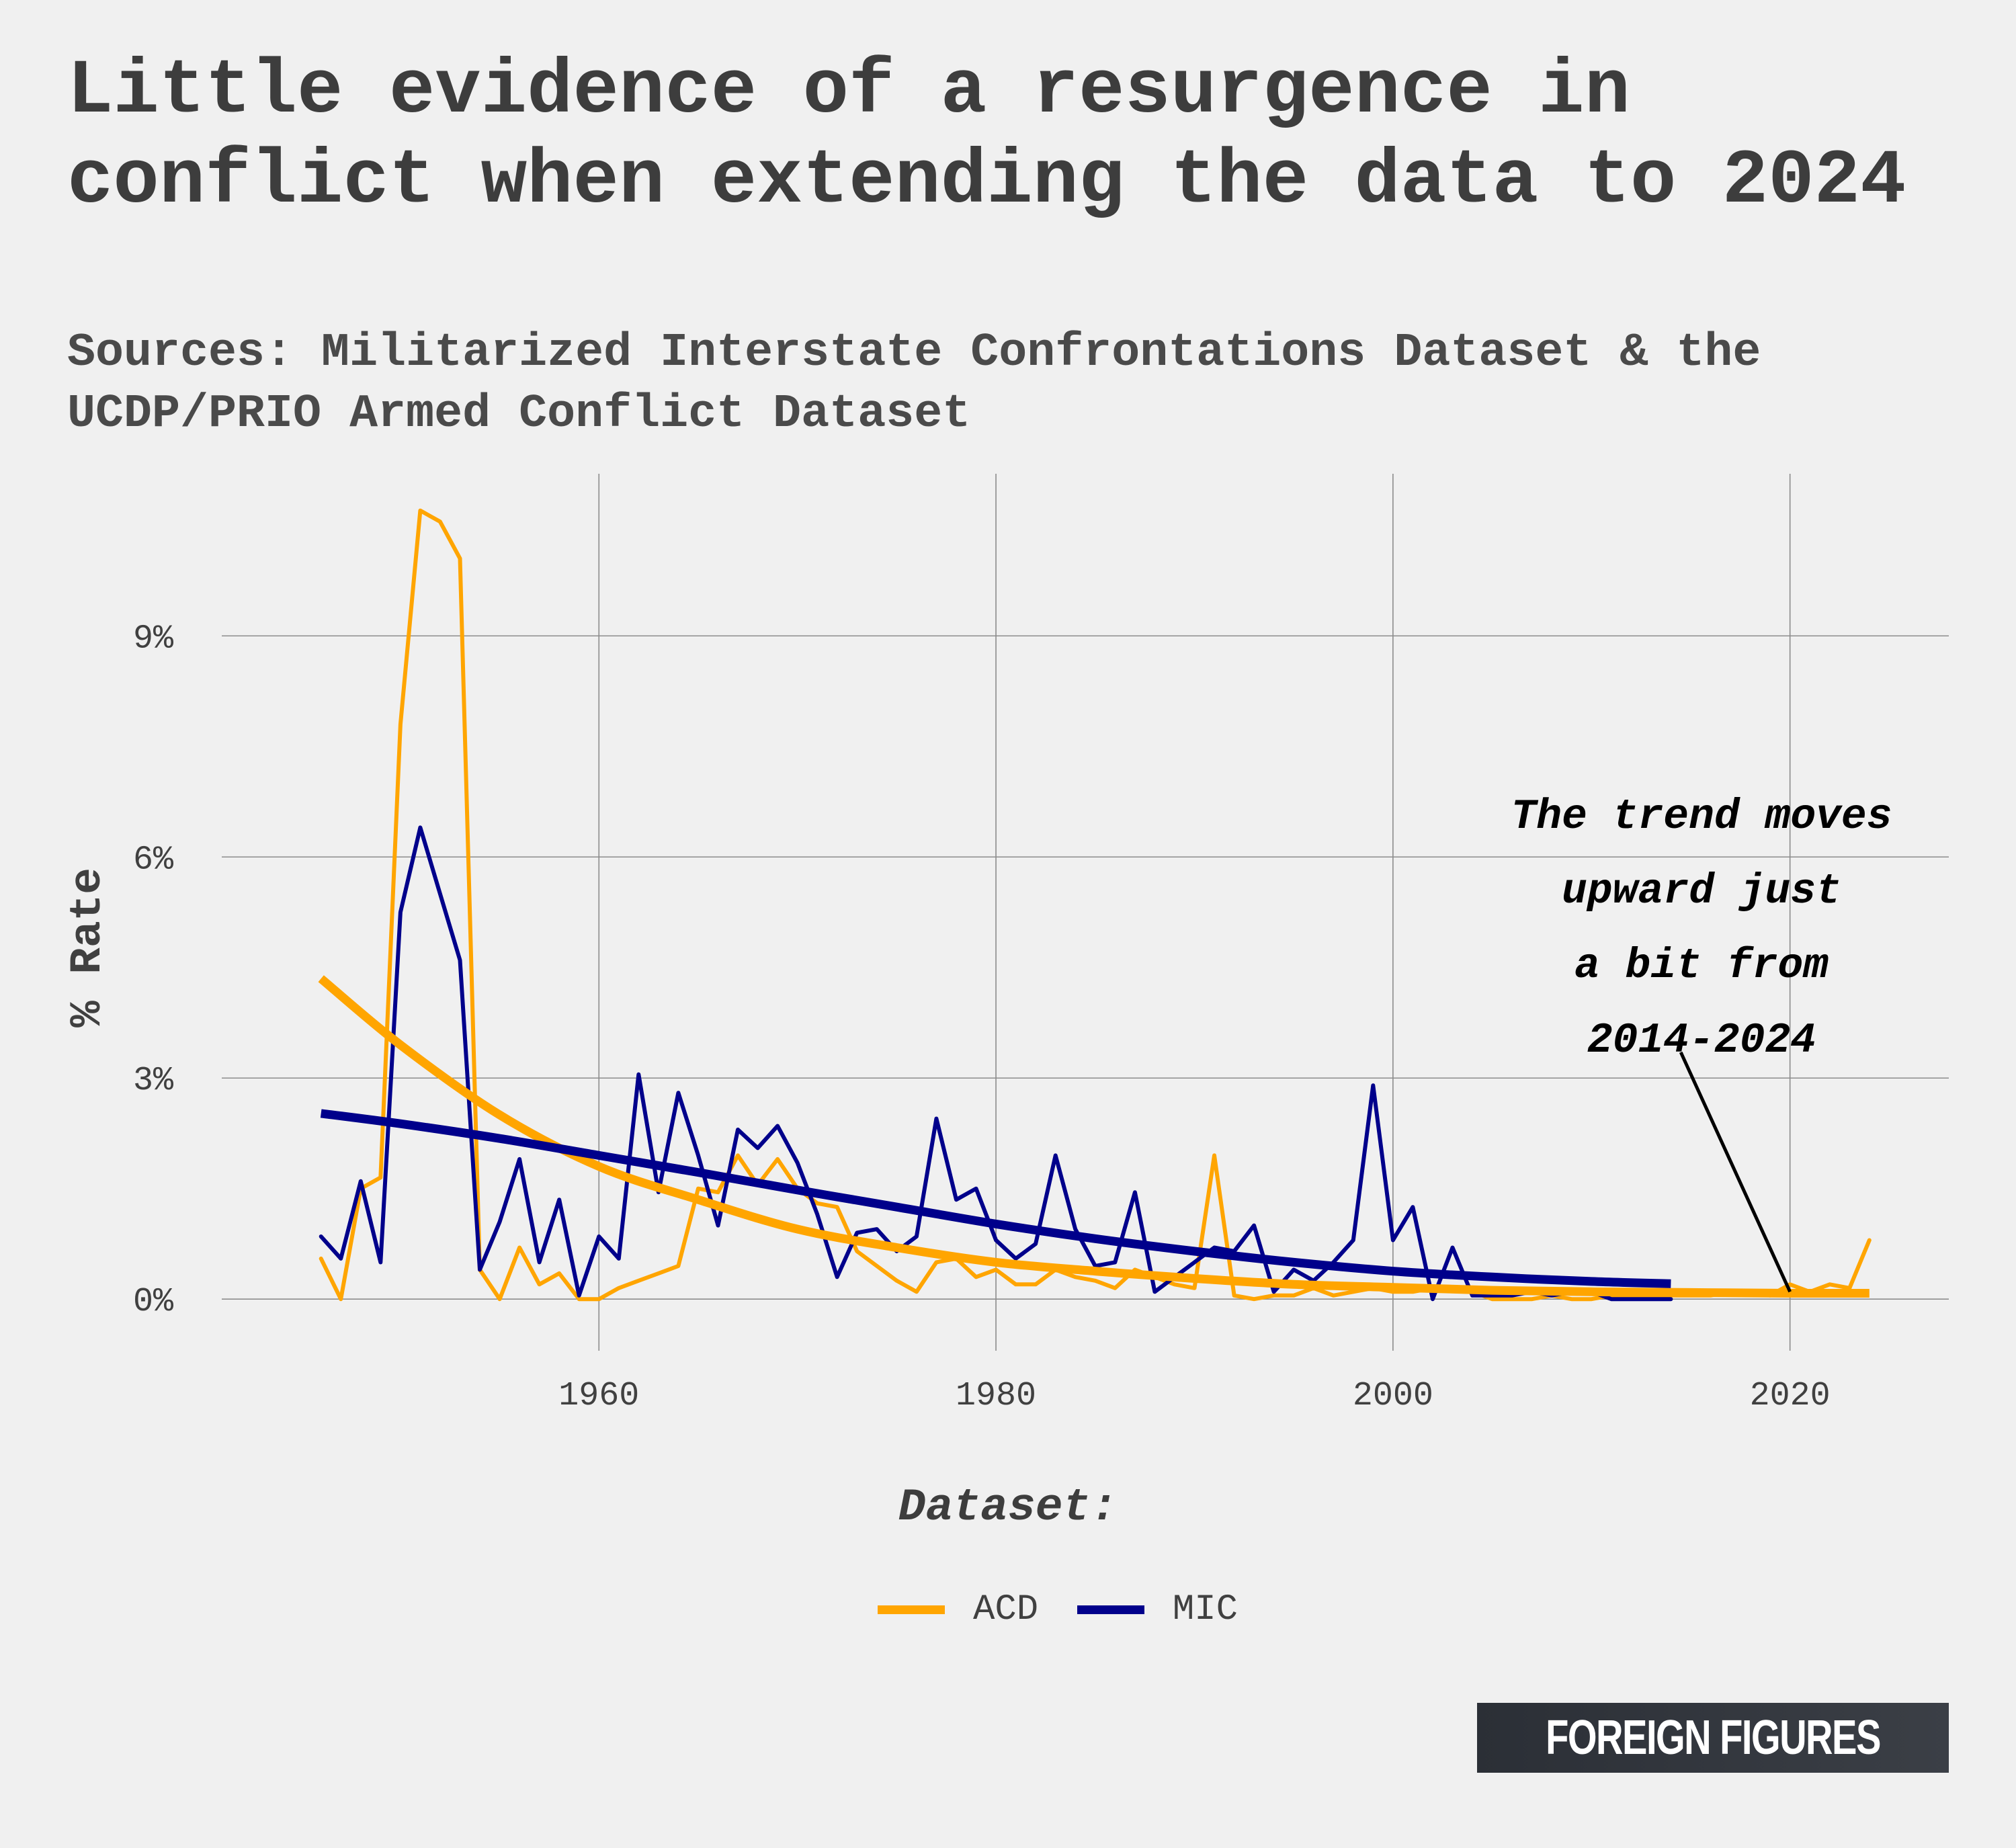 The height and width of the screenshot is (1848, 2016). What do you see at coordinates (1702, 817) in the screenshot?
I see `annotation-text-line: The trend moves` at bounding box center [1702, 817].